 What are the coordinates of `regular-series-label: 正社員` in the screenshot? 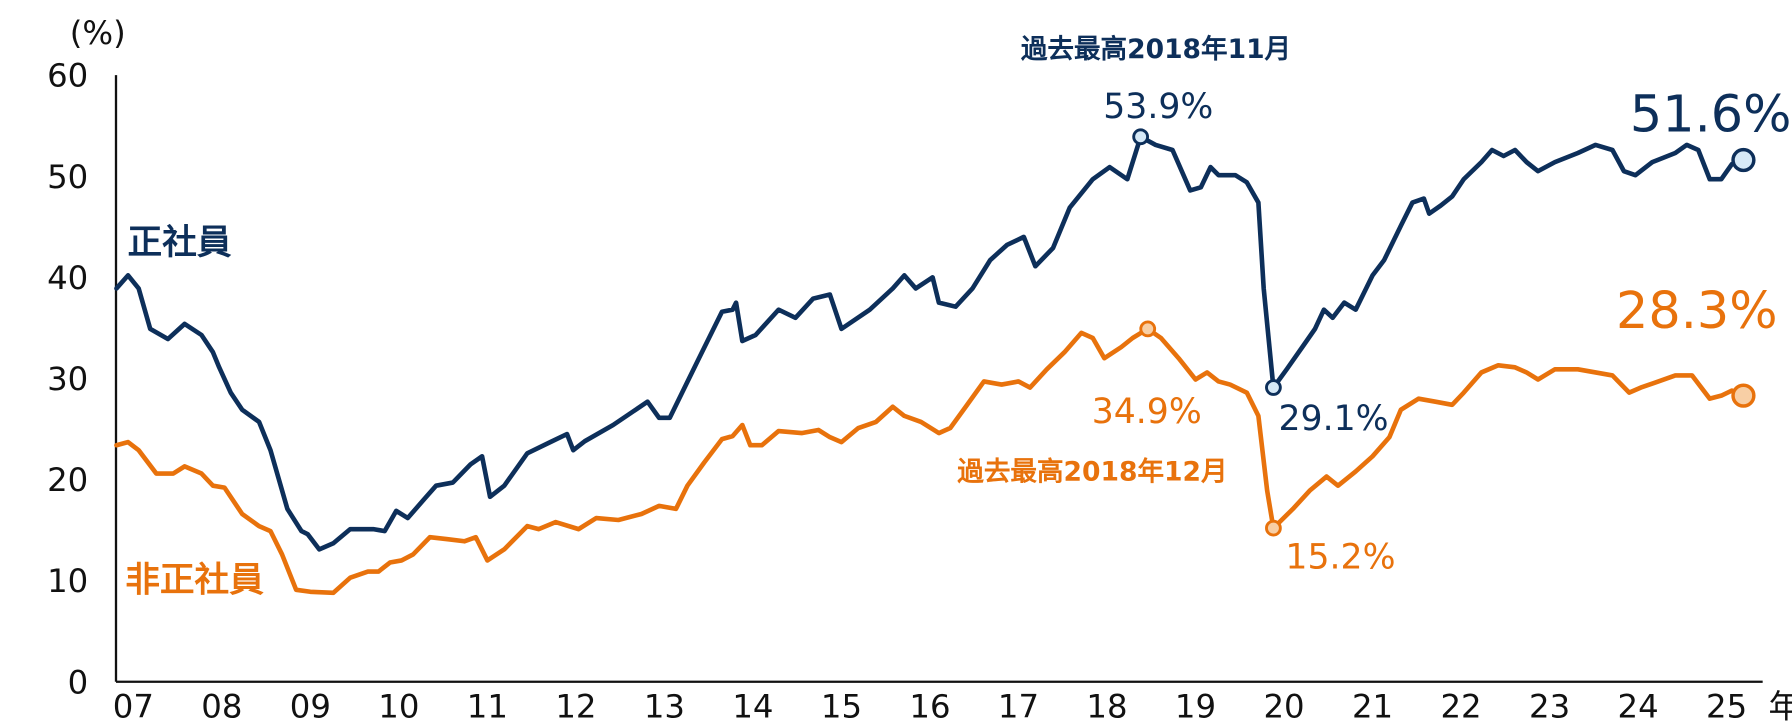 It's located at (180, 243).